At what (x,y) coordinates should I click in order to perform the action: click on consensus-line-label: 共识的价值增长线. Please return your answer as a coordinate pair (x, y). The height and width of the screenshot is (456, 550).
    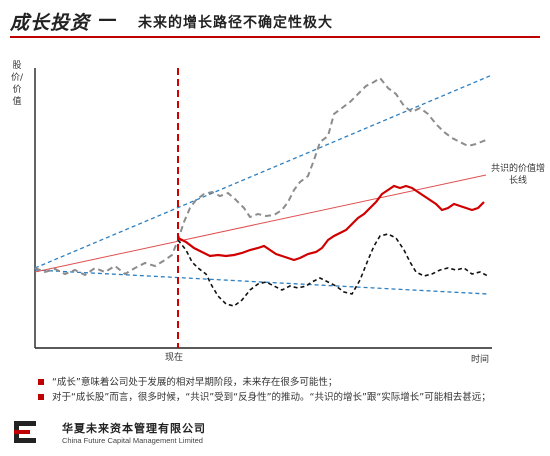
    Looking at the image, I should click on (517, 175).